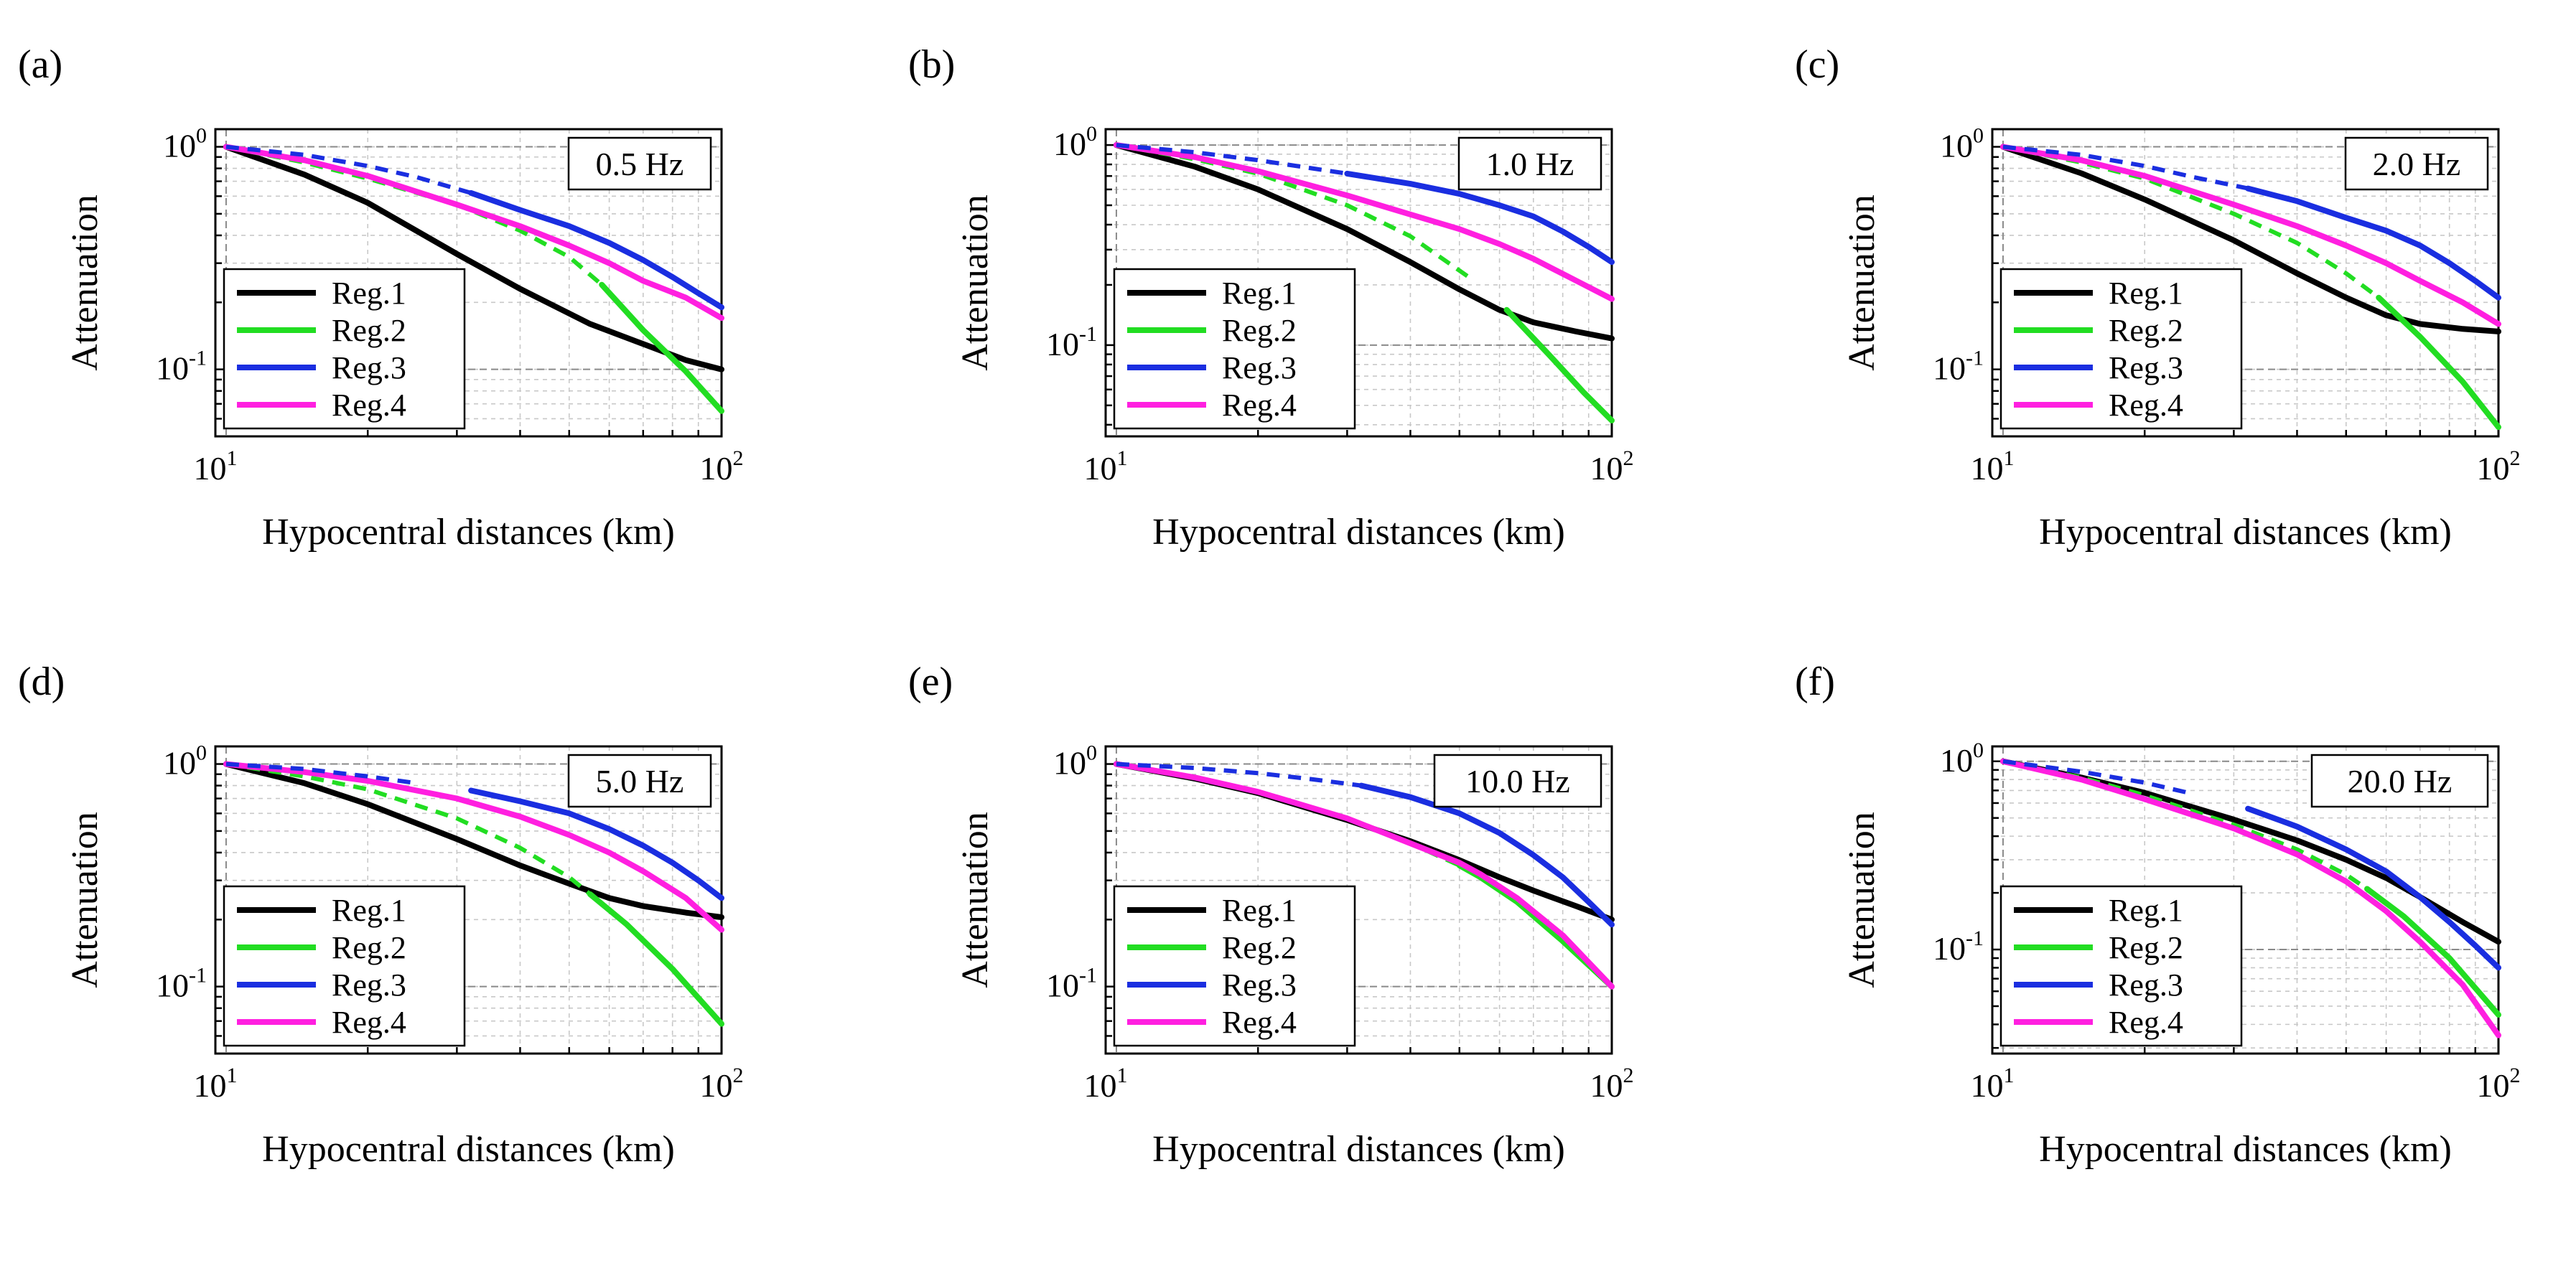 This screenshot has height=1266, width=2576. What do you see at coordinates (640, 781) in the screenshot?
I see `frequency-label: 5.0 Hz` at bounding box center [640, 781].